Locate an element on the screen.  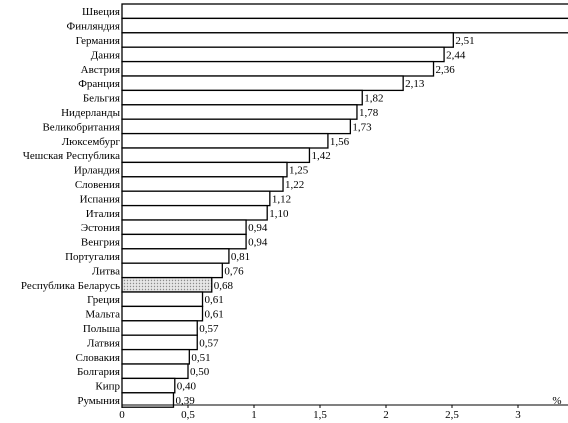
category-label: Бельгия is located at coordinates (101, 99).